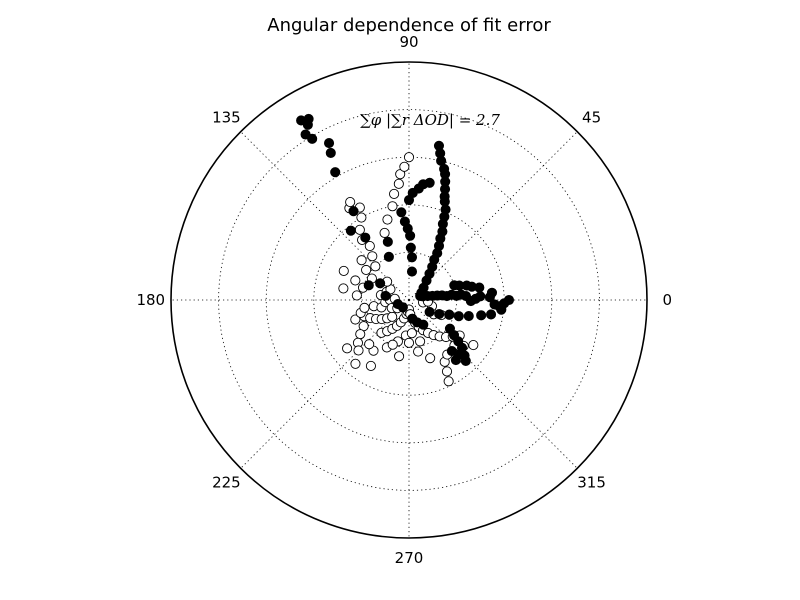 The height and width of the screenshot is (600, 800). I want to click on theta-tick-label: 90, so click(408, 42).